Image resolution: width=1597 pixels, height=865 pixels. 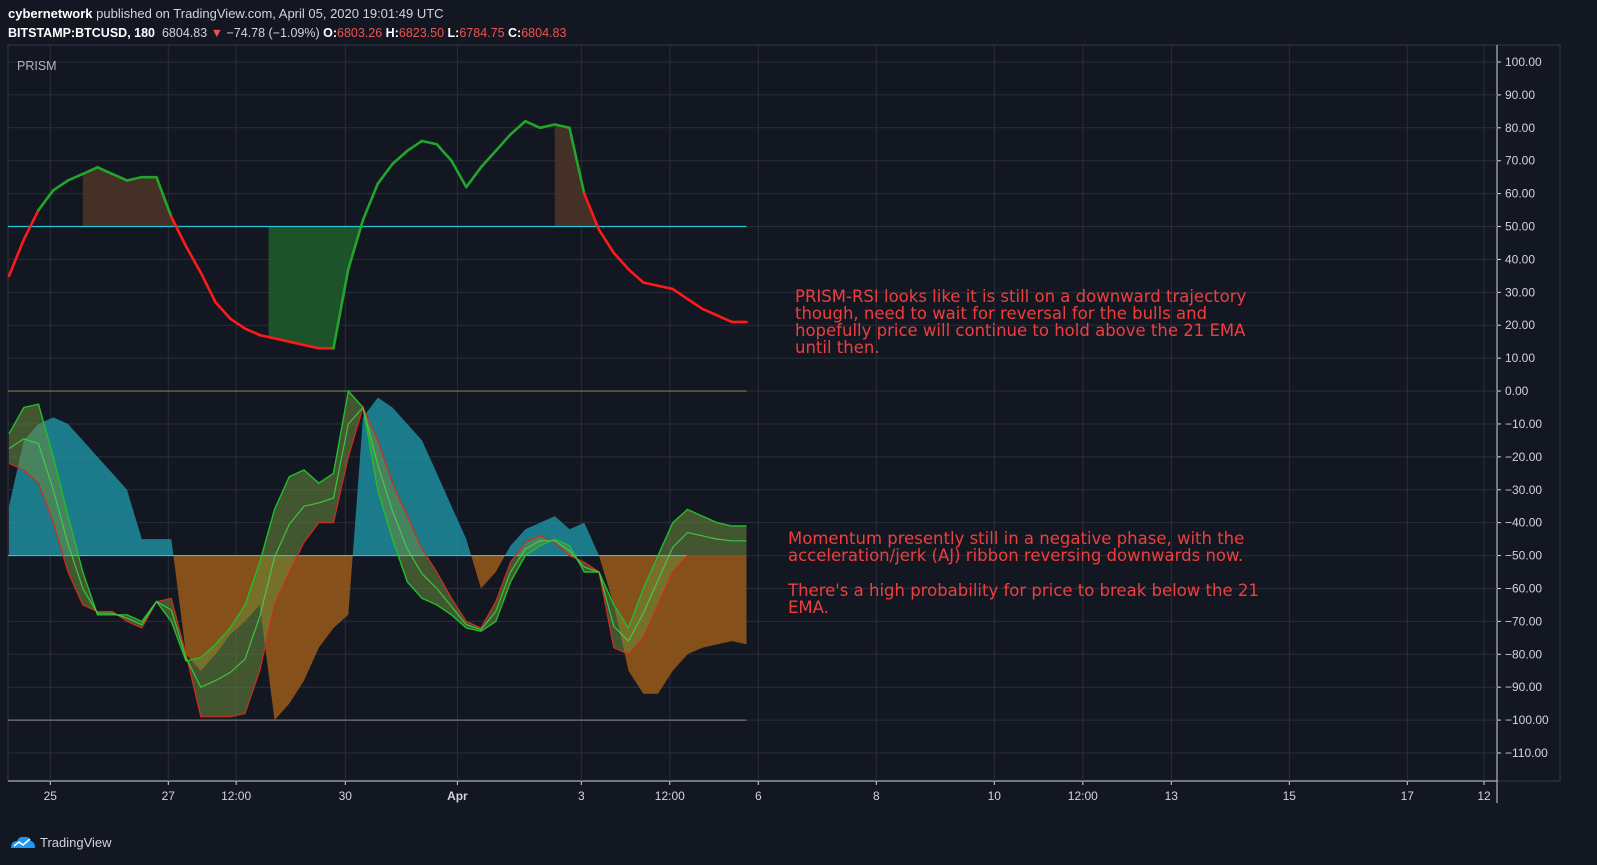 What do you see at coordinates (23, 842) in the screenshot?
I see `tradingview-logo-icon` at bounding box center [23, 842].